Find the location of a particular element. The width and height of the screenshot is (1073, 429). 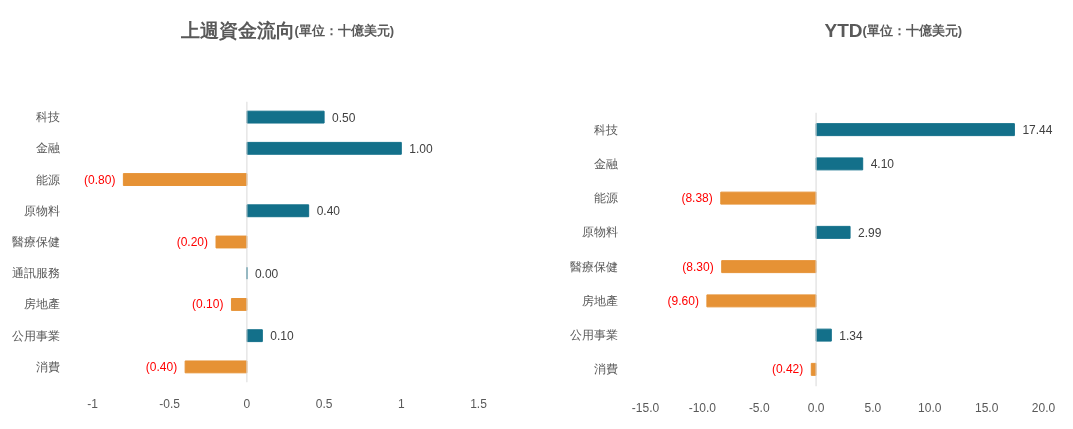

x-tick-label: 10.0 is located at coordinates (930, 407).